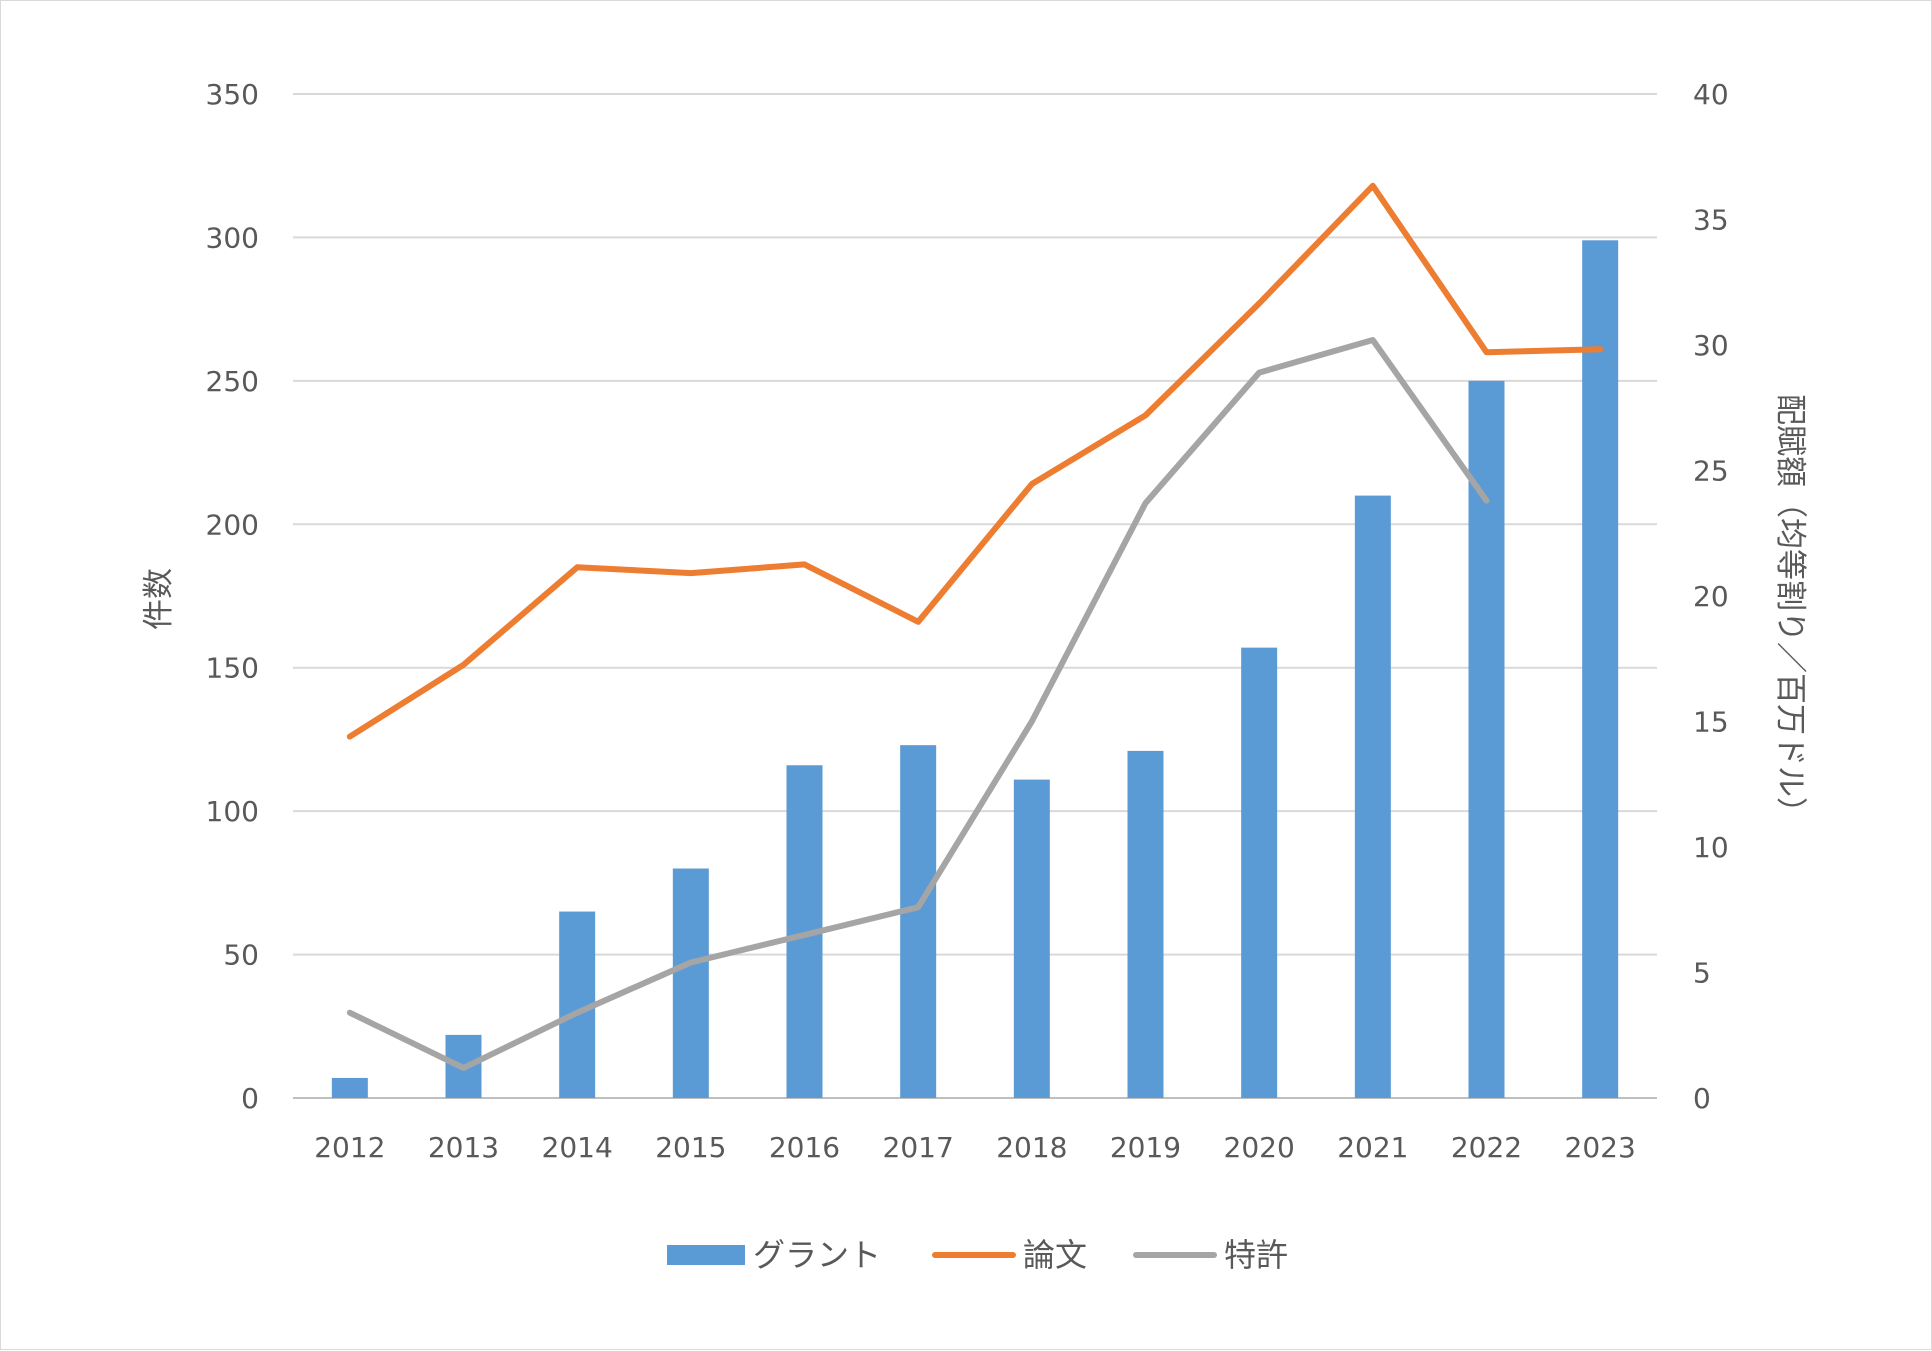 The height and width of the screenshot is (1351, 1932). I want to click on y-right-tick-label: 10, so click(1711, 847).